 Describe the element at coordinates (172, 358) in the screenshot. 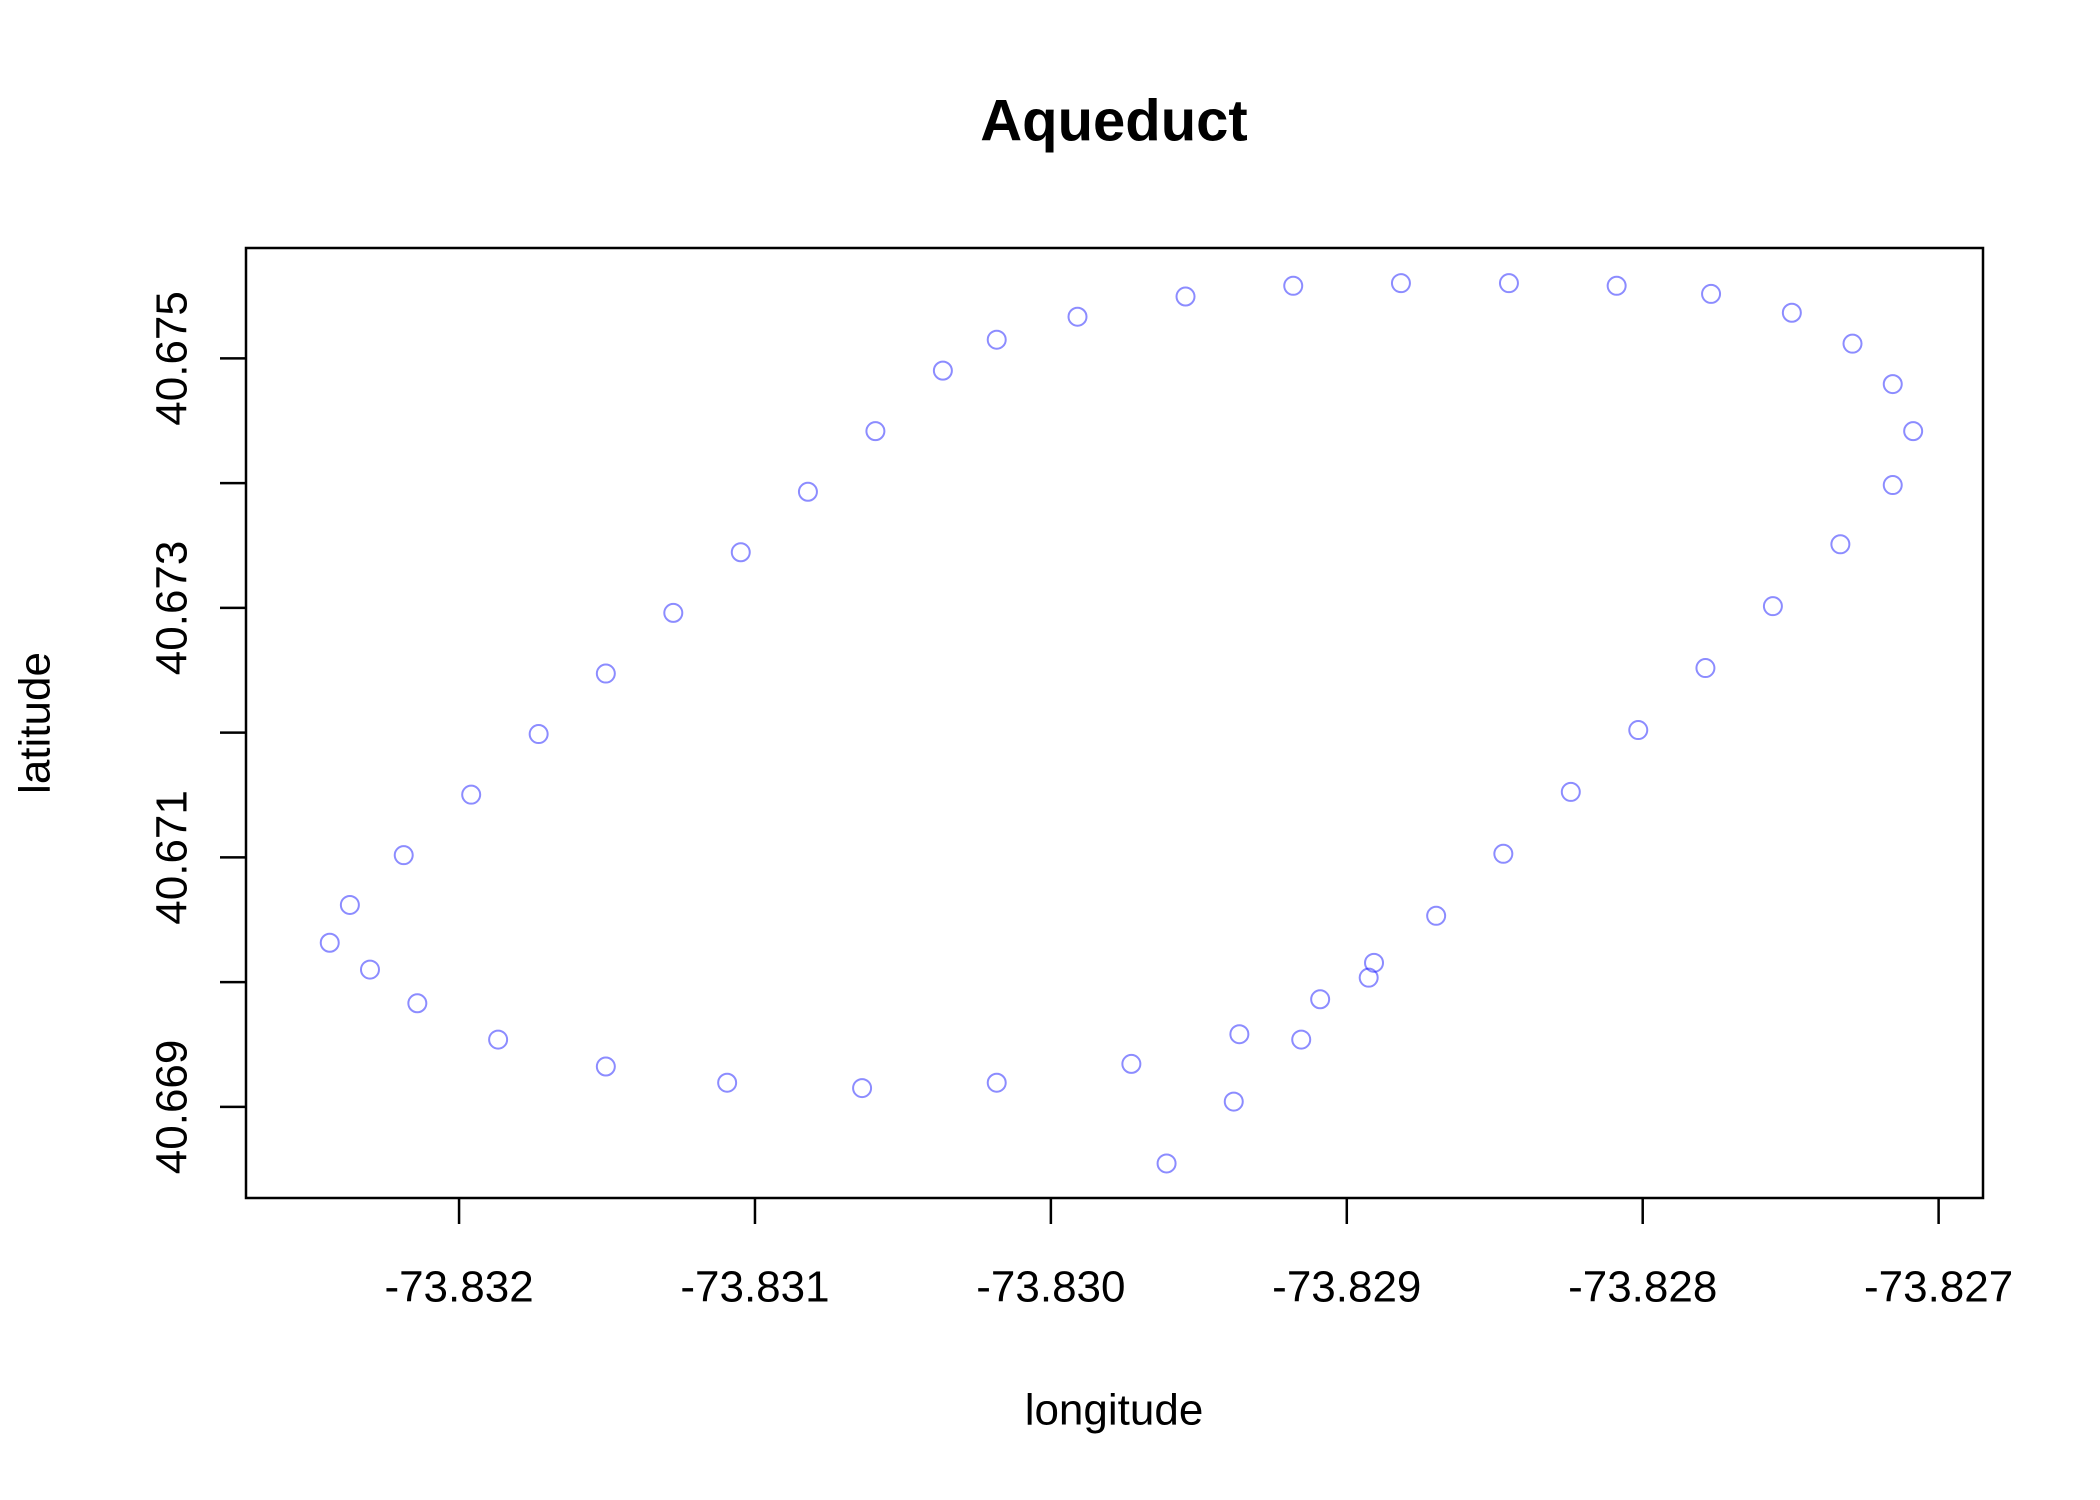

I see `y-tick-label: 40.675` at that location.